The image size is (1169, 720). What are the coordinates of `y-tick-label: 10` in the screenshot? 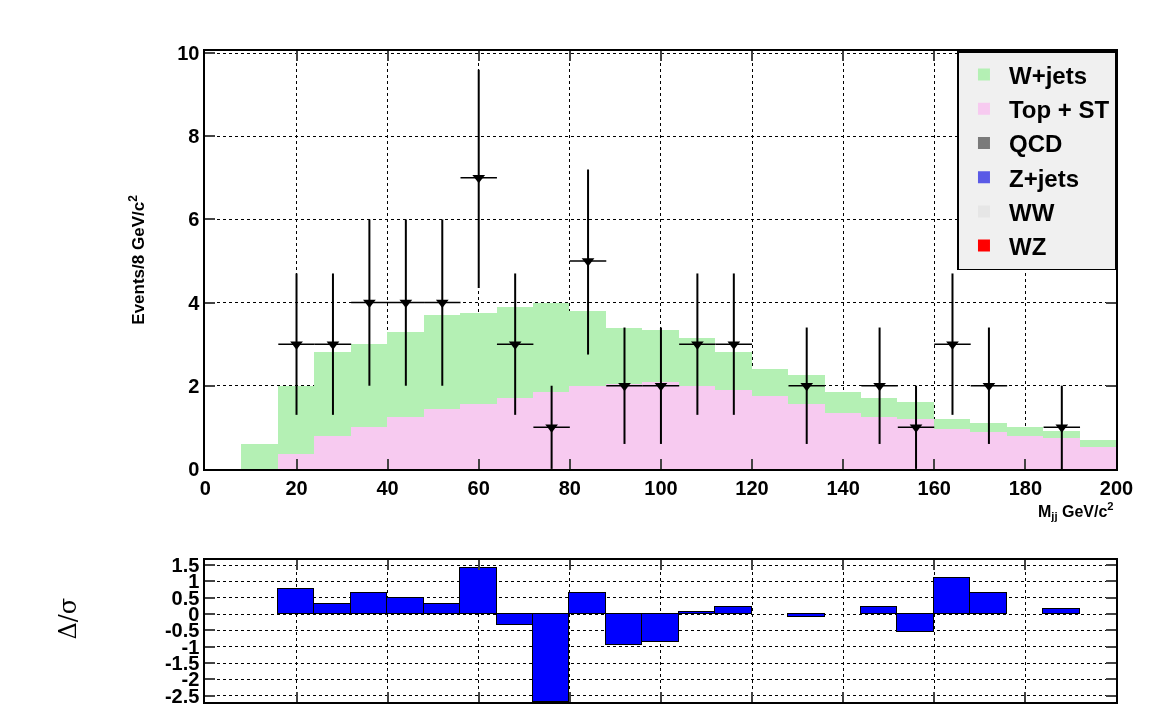 It's located at (188, 53).